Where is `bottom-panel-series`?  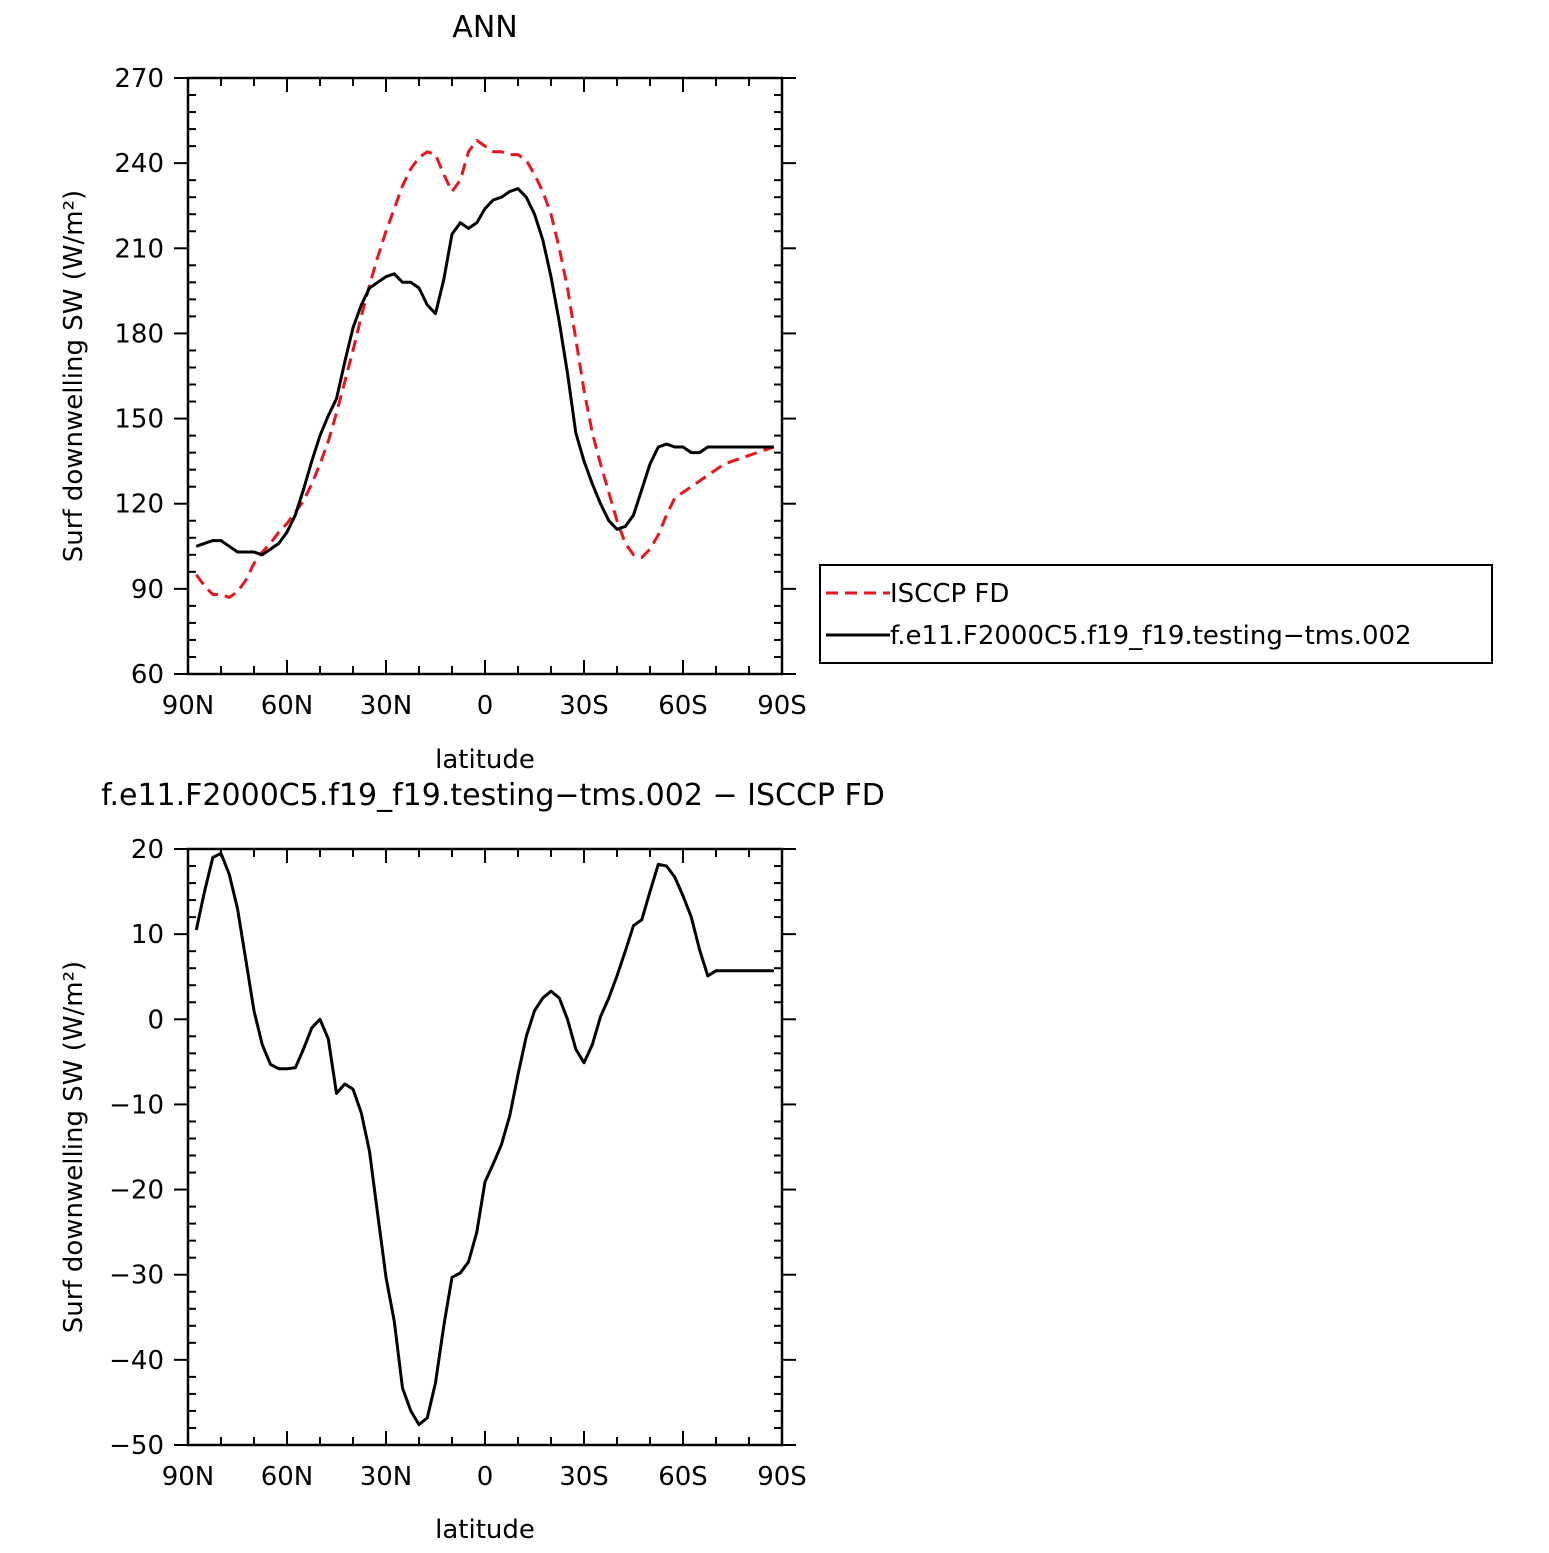
bottom-panel-series is located at coordinates (484, 1139).